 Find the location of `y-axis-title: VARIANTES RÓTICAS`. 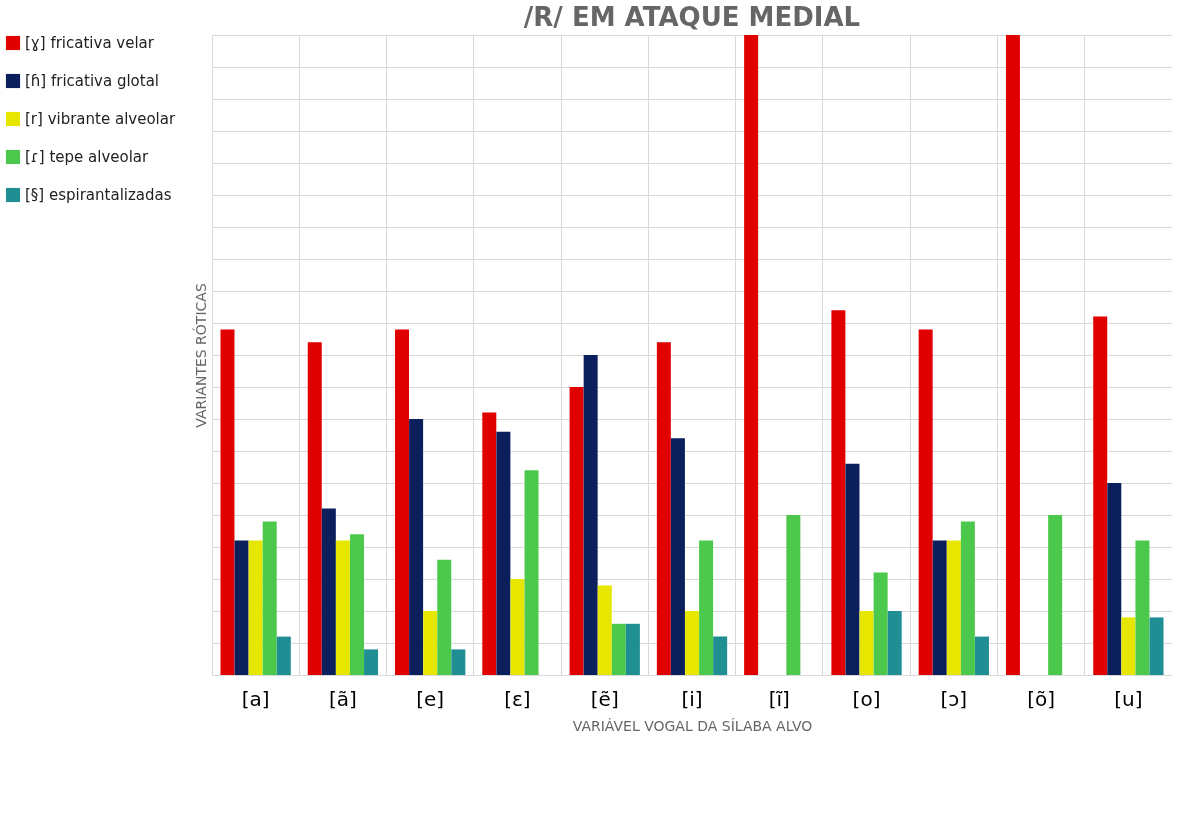

y-axis-title: VARIANTES RÓTICAS is located at coordinates (200, 355).